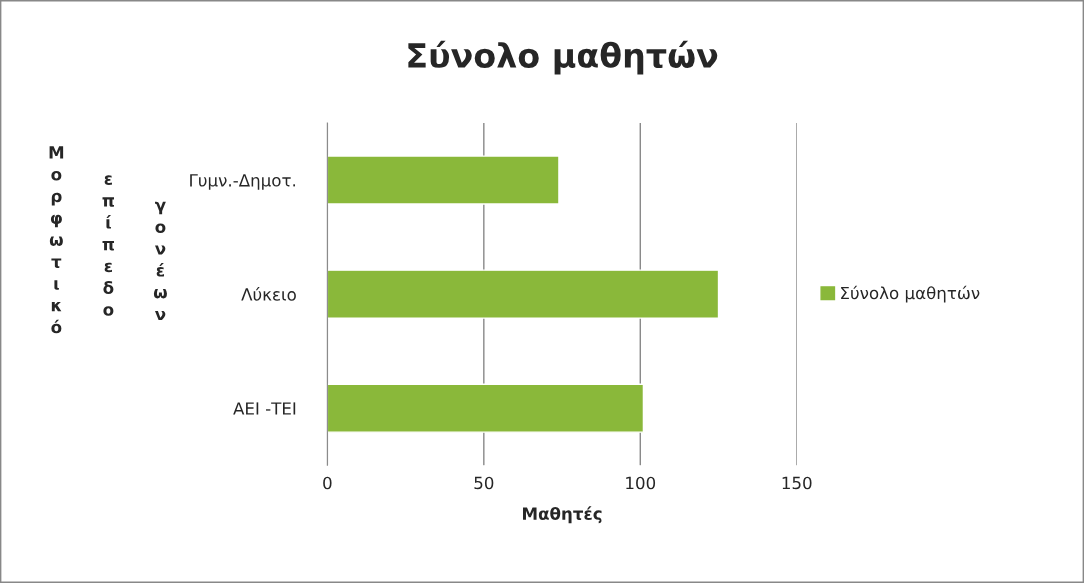 Image resolution: width=1084 pixels, height=583 pixels. What do you see at coordinates (797, 483) in the screenshot?
I see `x-tick-label: 150` at bounding box center [797, 483].